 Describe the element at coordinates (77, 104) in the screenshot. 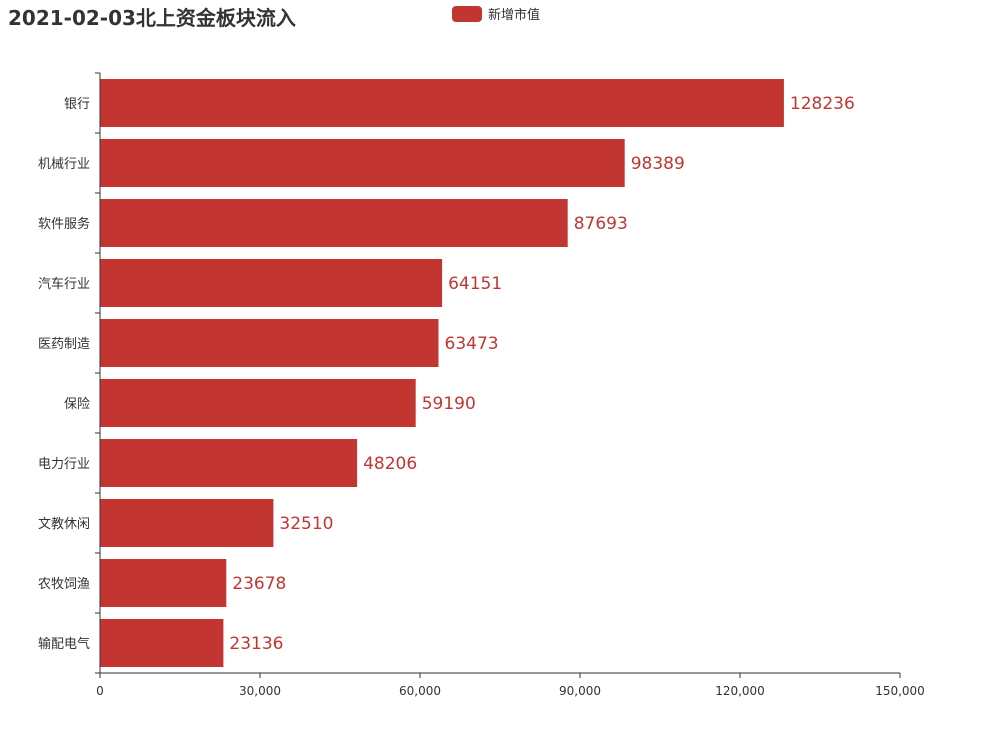

I see `category-label-0: 银行` at that location.